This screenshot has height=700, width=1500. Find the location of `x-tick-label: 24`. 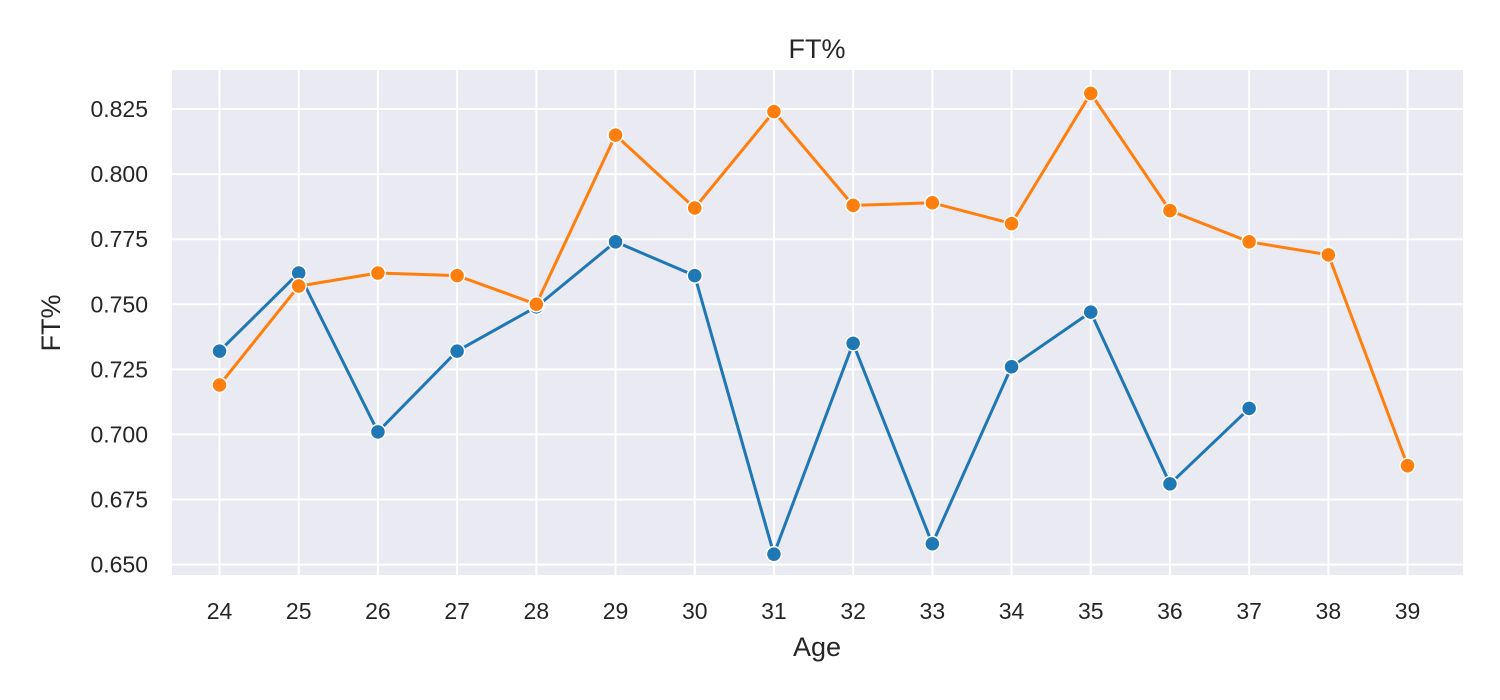

x-tick-label: 24 is located at coordinates (220, 611).